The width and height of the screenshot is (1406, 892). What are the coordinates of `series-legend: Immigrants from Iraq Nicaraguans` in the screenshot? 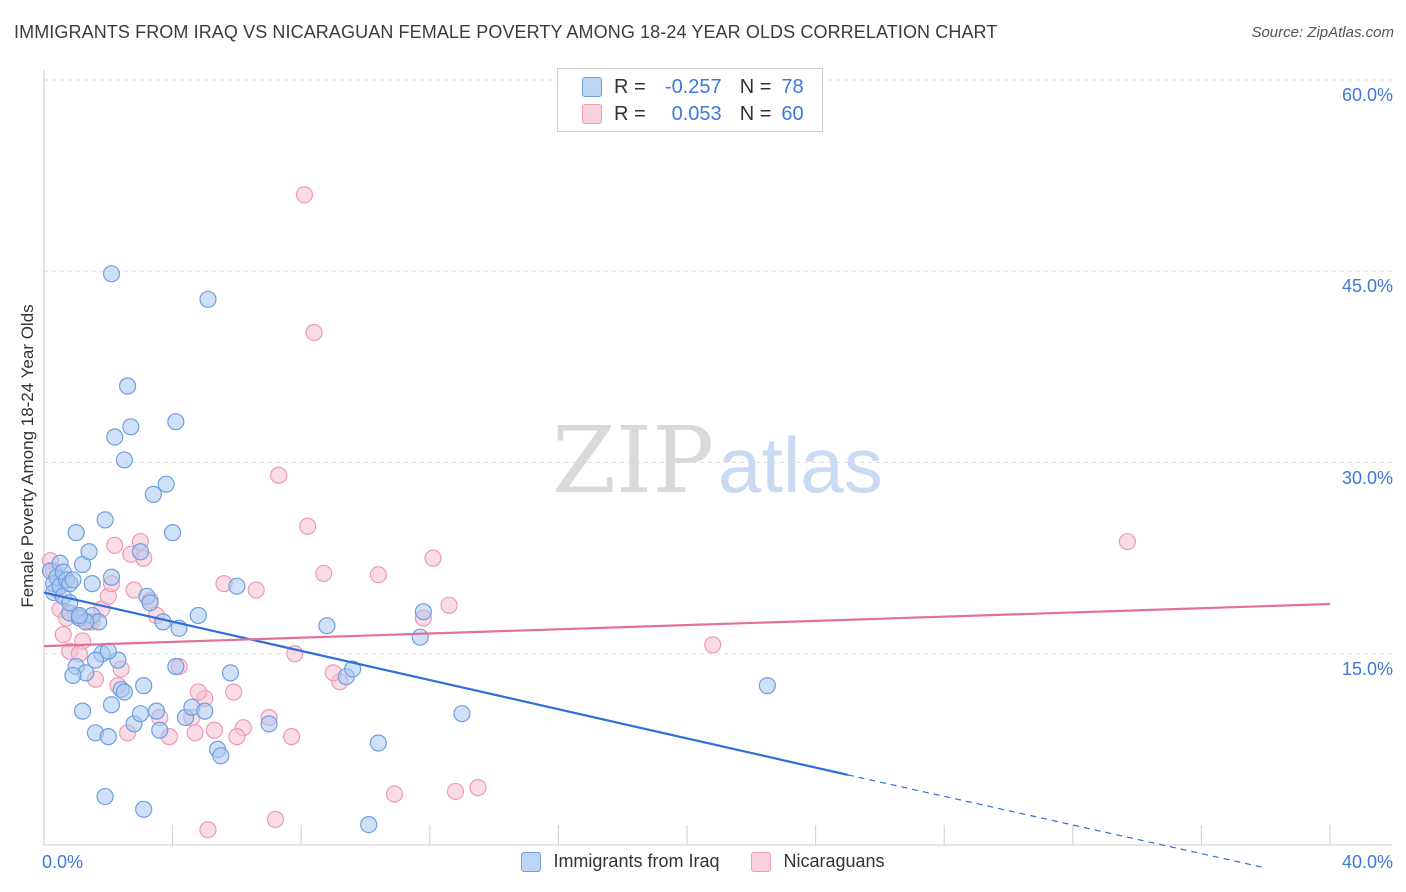 It's located at (703, 861).